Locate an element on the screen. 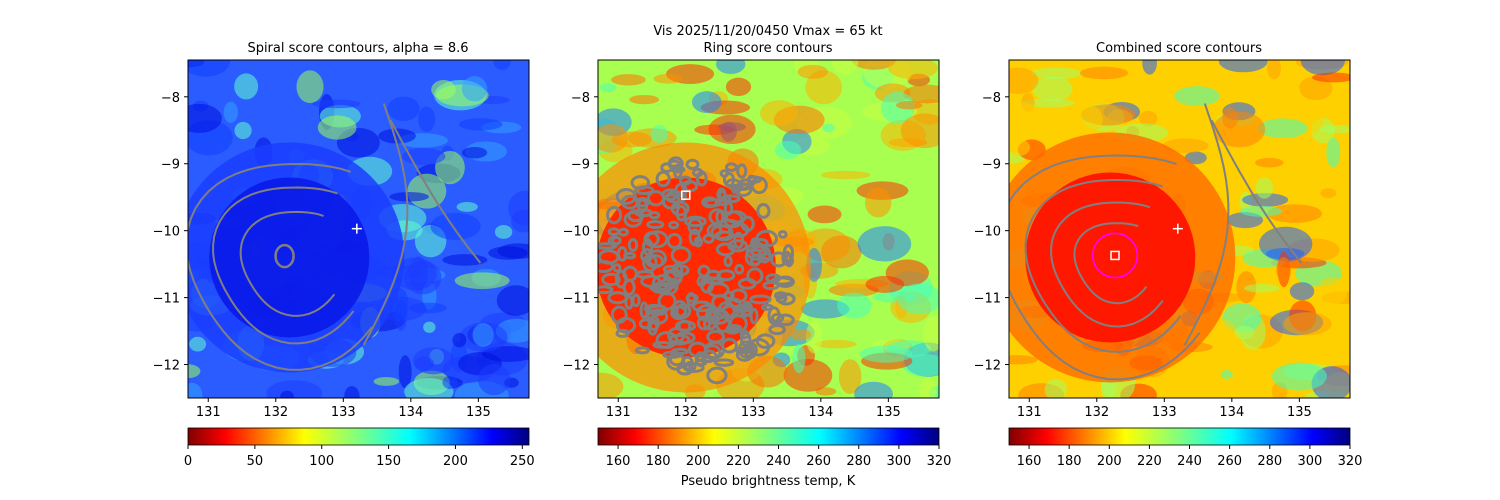 The width and height of the screenshot is (1500, 500). colorbar-tick-label: 300 is located at coordinates (898, 461).